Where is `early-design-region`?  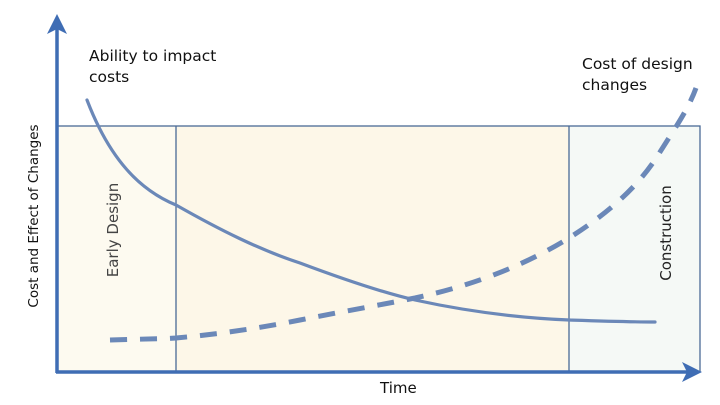
early-design-region is located at coordinates (116, 249).